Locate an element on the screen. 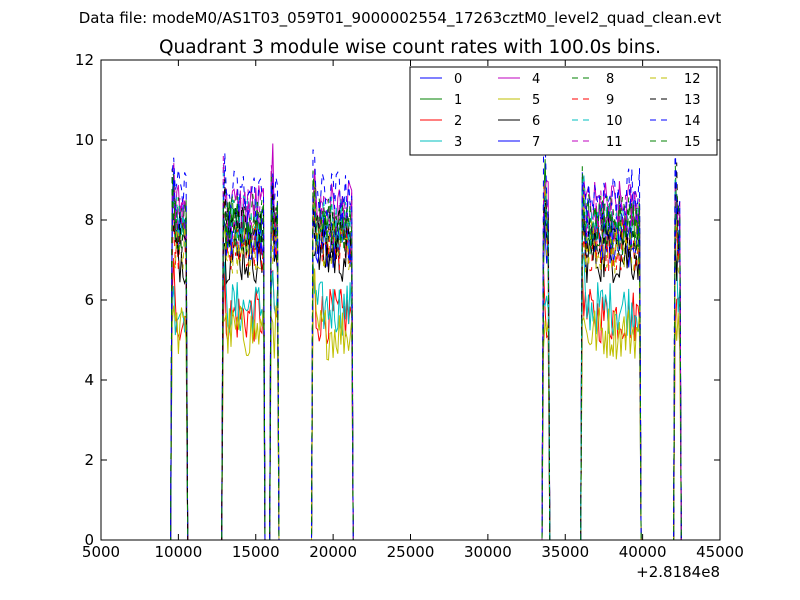  x-tick-label: 20000 is located at coordinates (333, 552).